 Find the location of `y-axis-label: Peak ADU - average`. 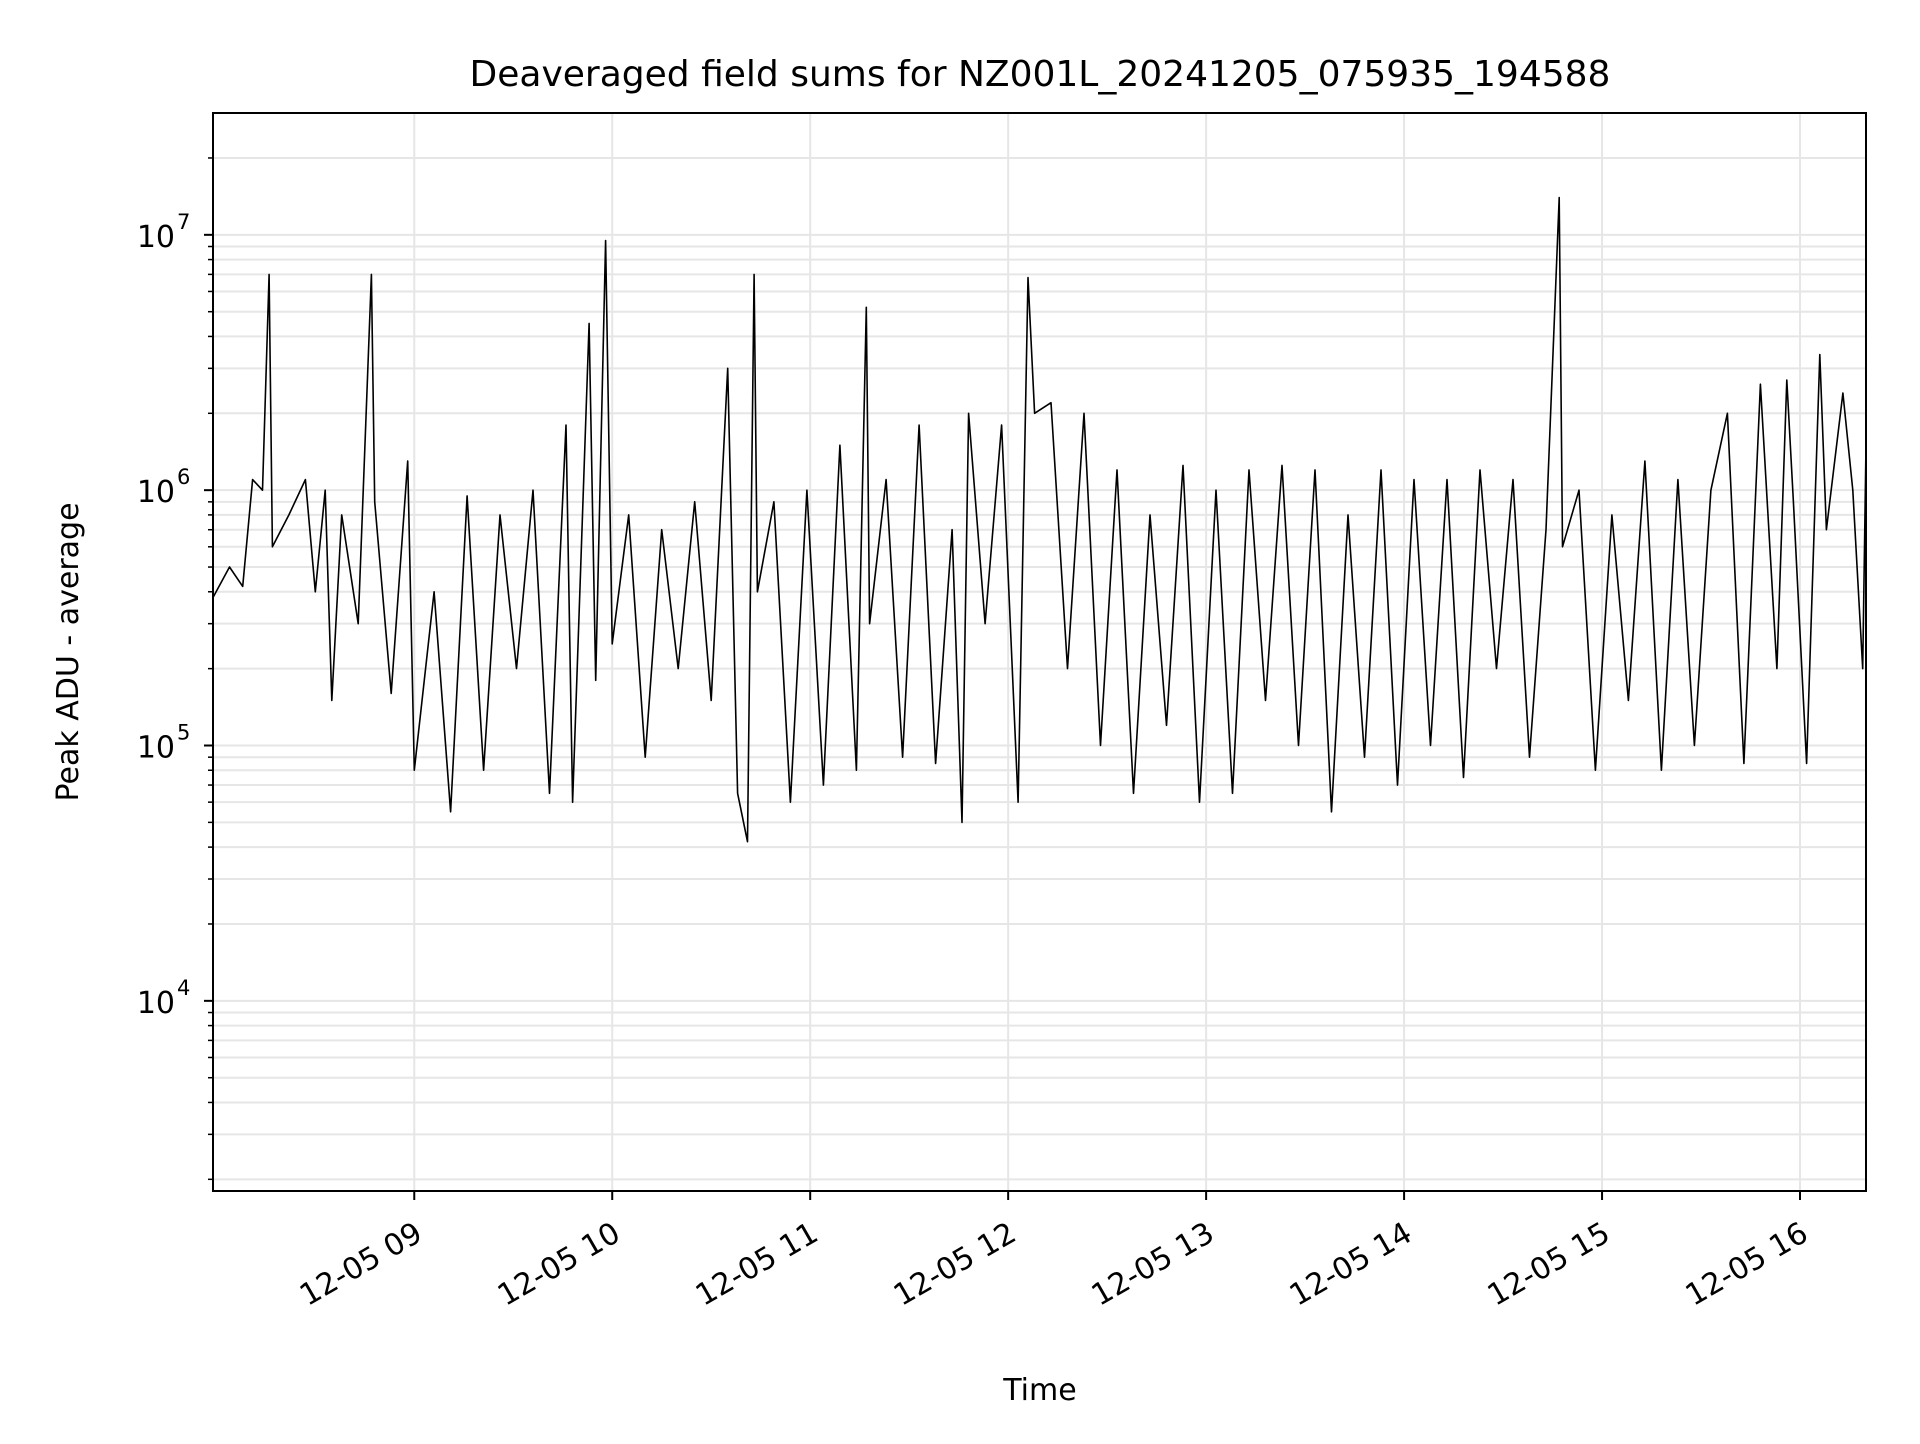

y-axis-label: Peak ADU - average is located at coordinates (68, 651).